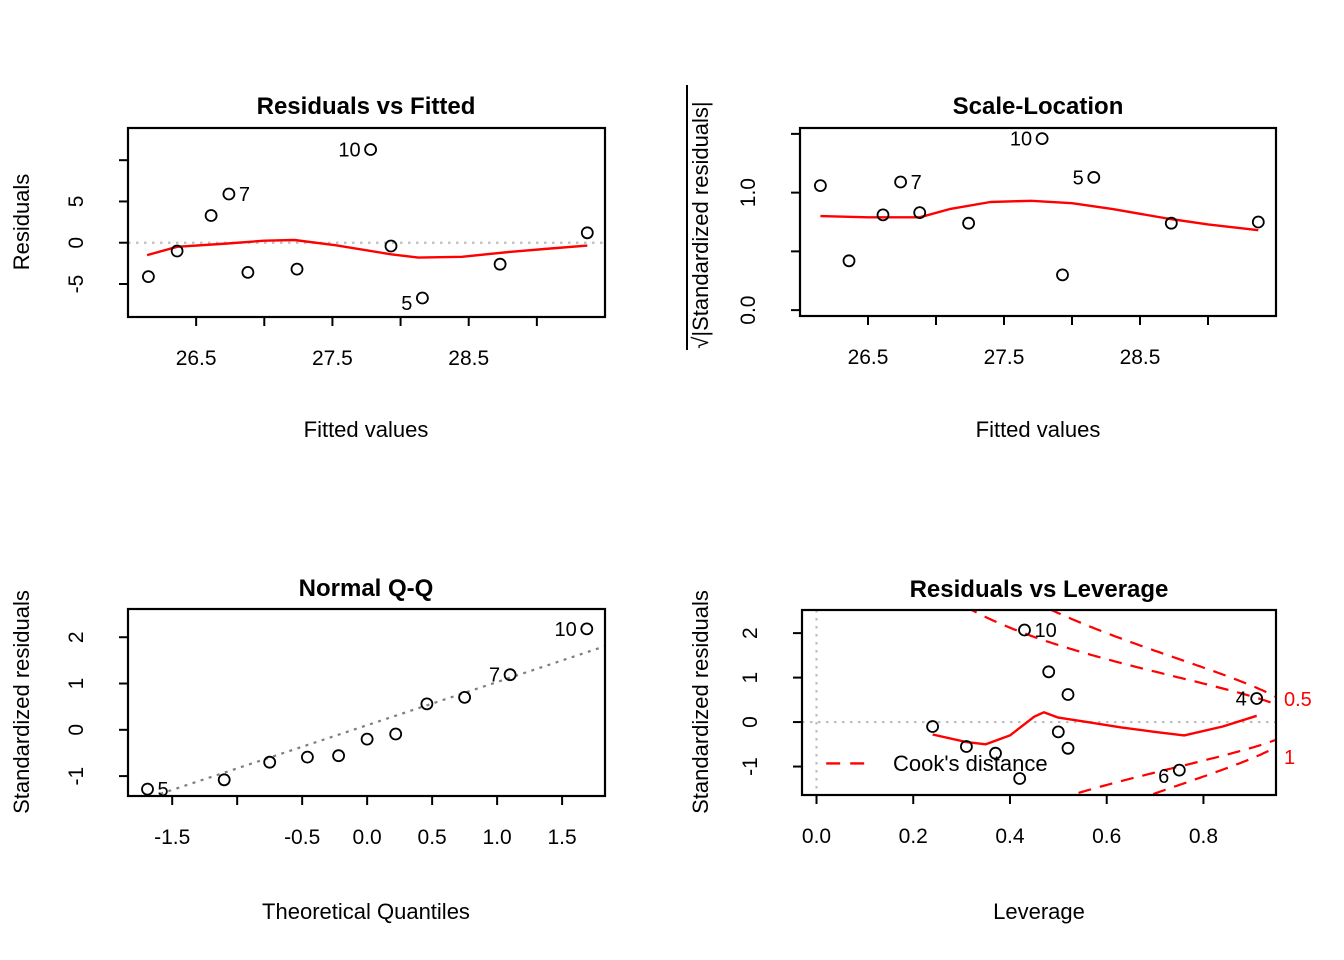  I want to click on x-tick-label: 0.6, so click(1106, 836).